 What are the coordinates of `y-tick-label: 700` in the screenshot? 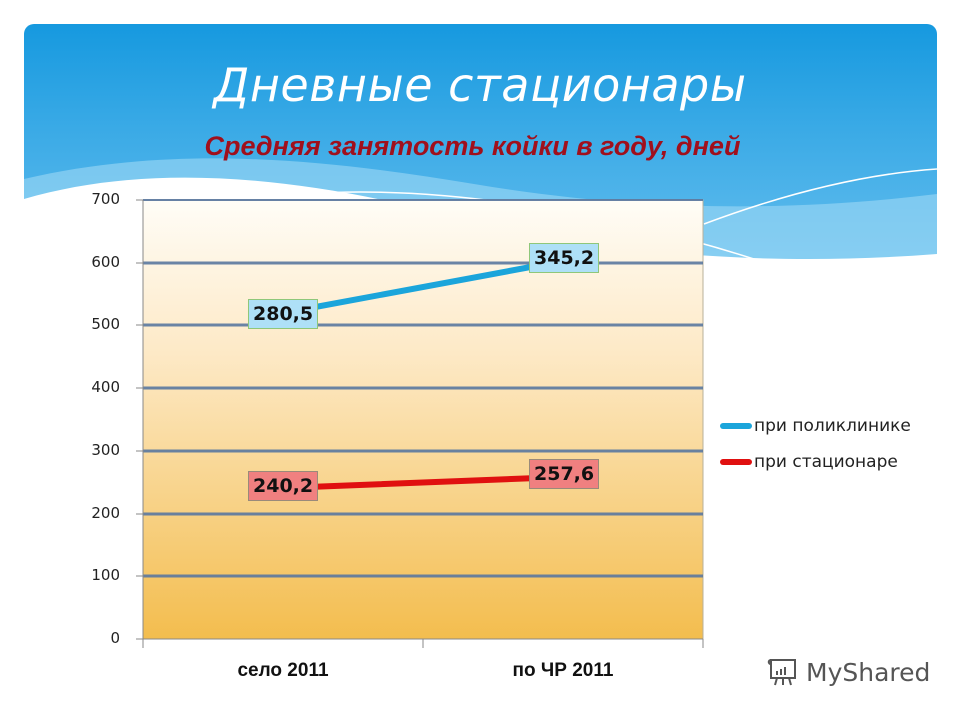 It's located at (105, 199).